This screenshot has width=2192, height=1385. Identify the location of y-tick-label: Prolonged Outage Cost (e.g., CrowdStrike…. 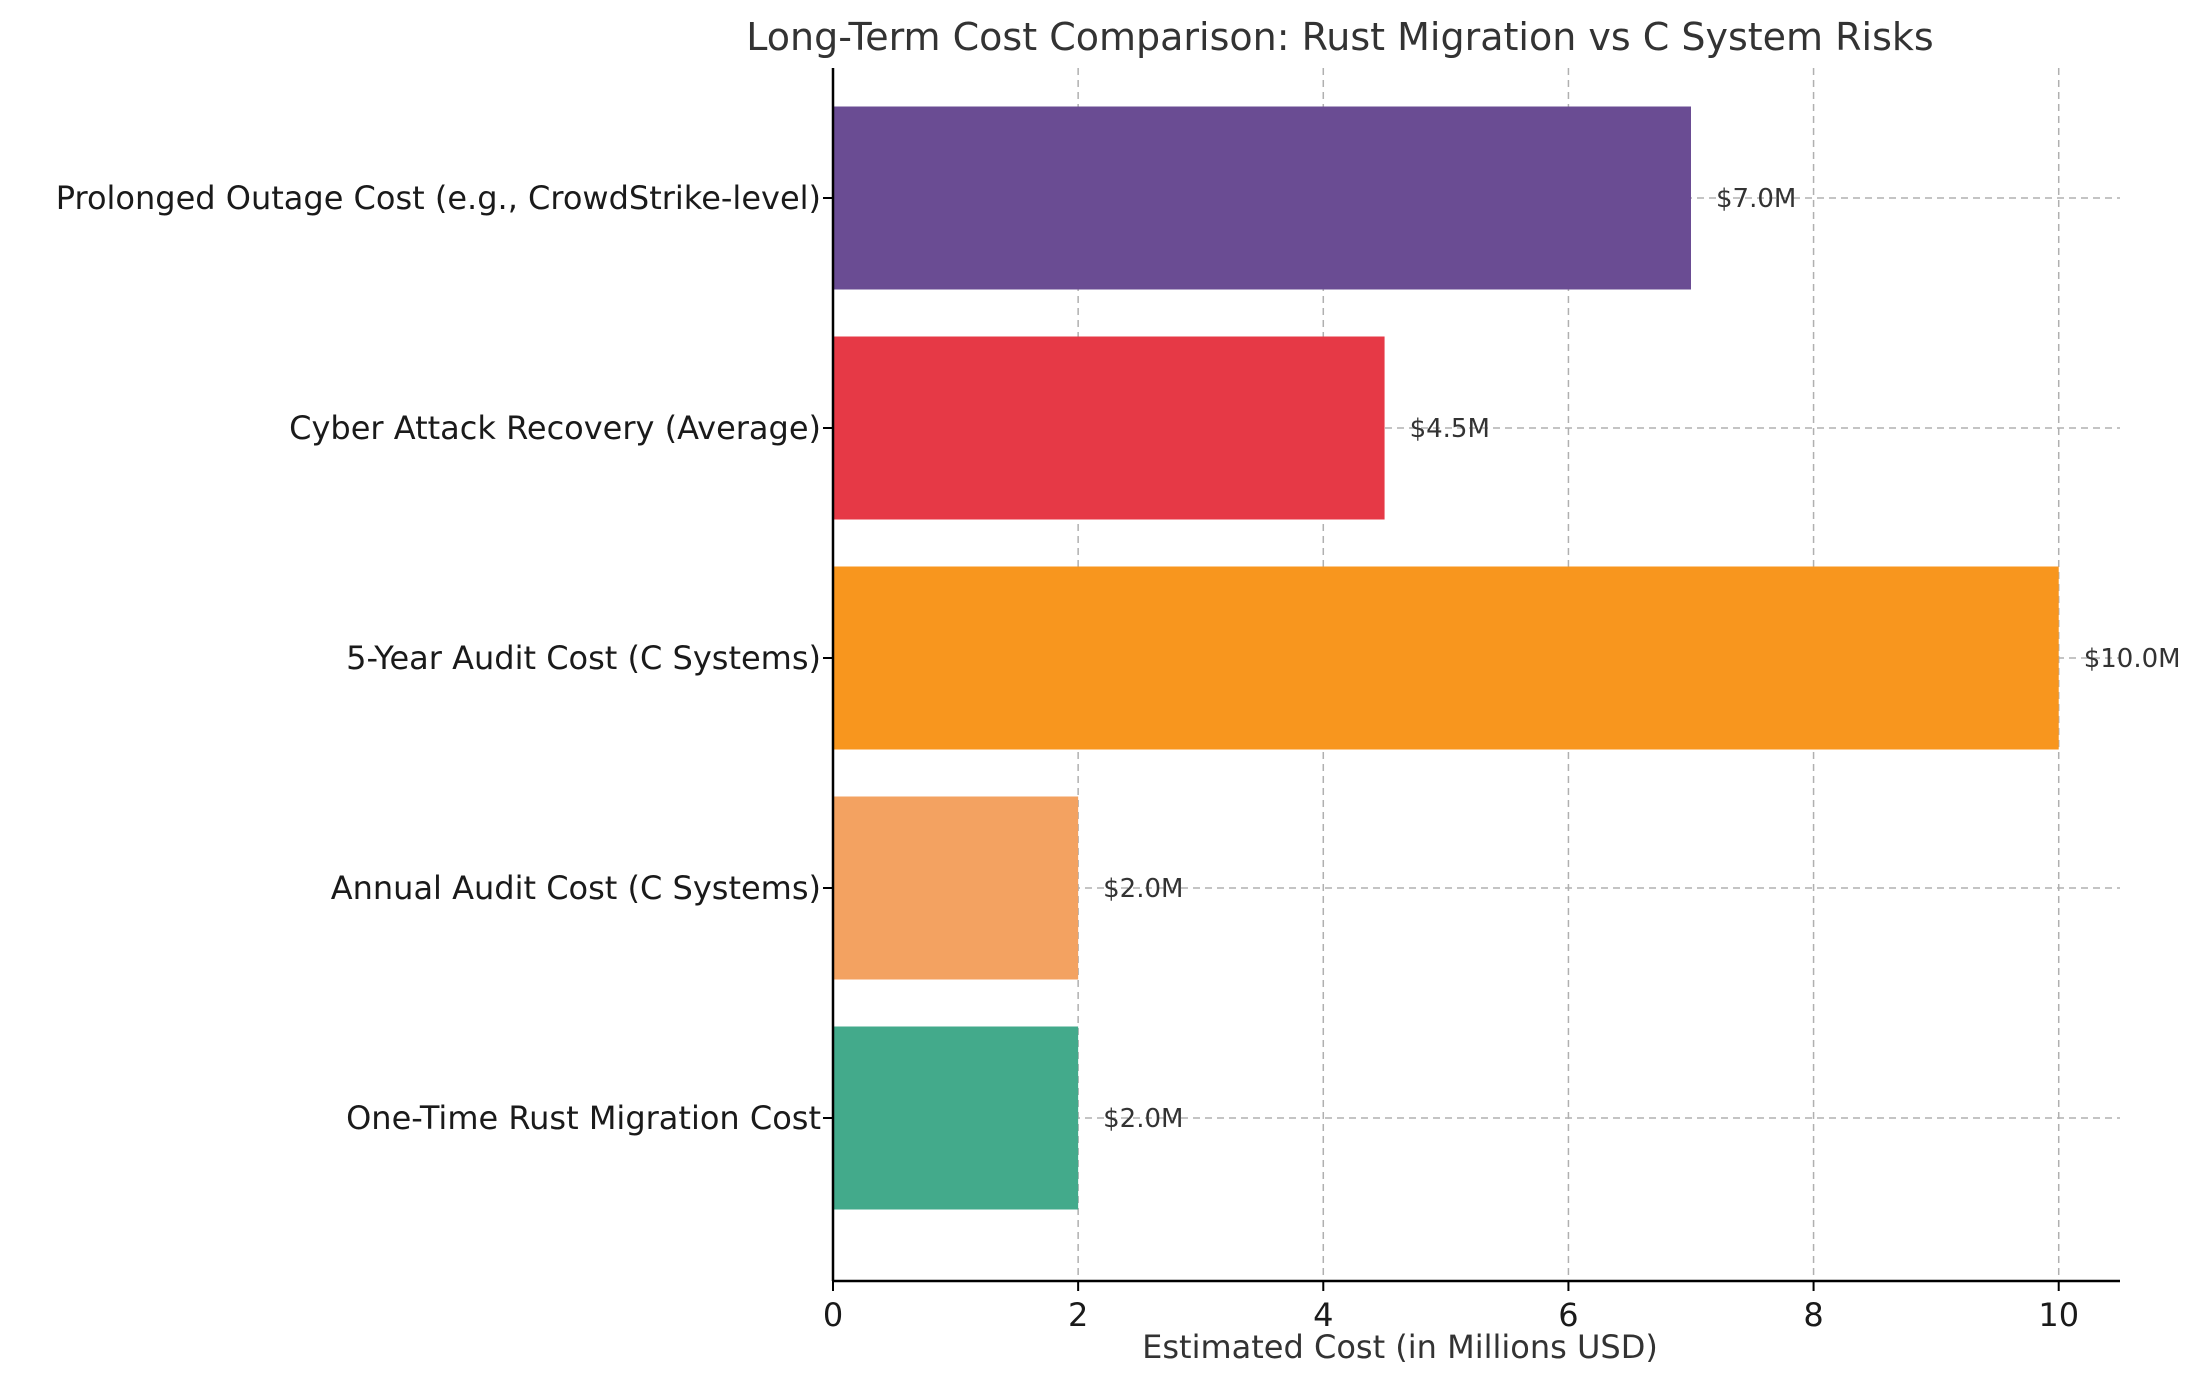
(438, 198).